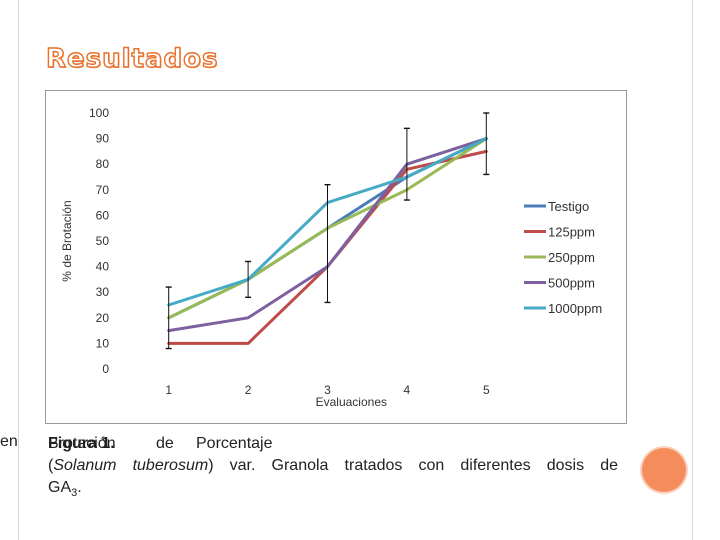 The image size is (720, 540). What do you see at coordinates (103, 241) in the screenshot?
I see `y-tick-label: 50` at bounding box center [103, 241].